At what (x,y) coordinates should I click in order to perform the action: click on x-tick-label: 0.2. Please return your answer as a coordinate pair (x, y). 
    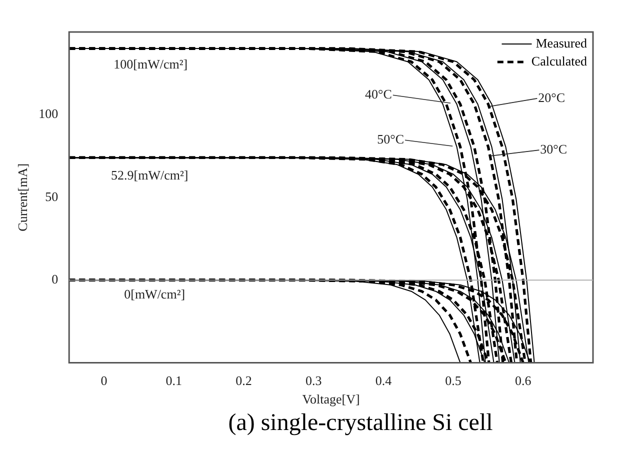
    Looking at the image, I should click on (244, 380).